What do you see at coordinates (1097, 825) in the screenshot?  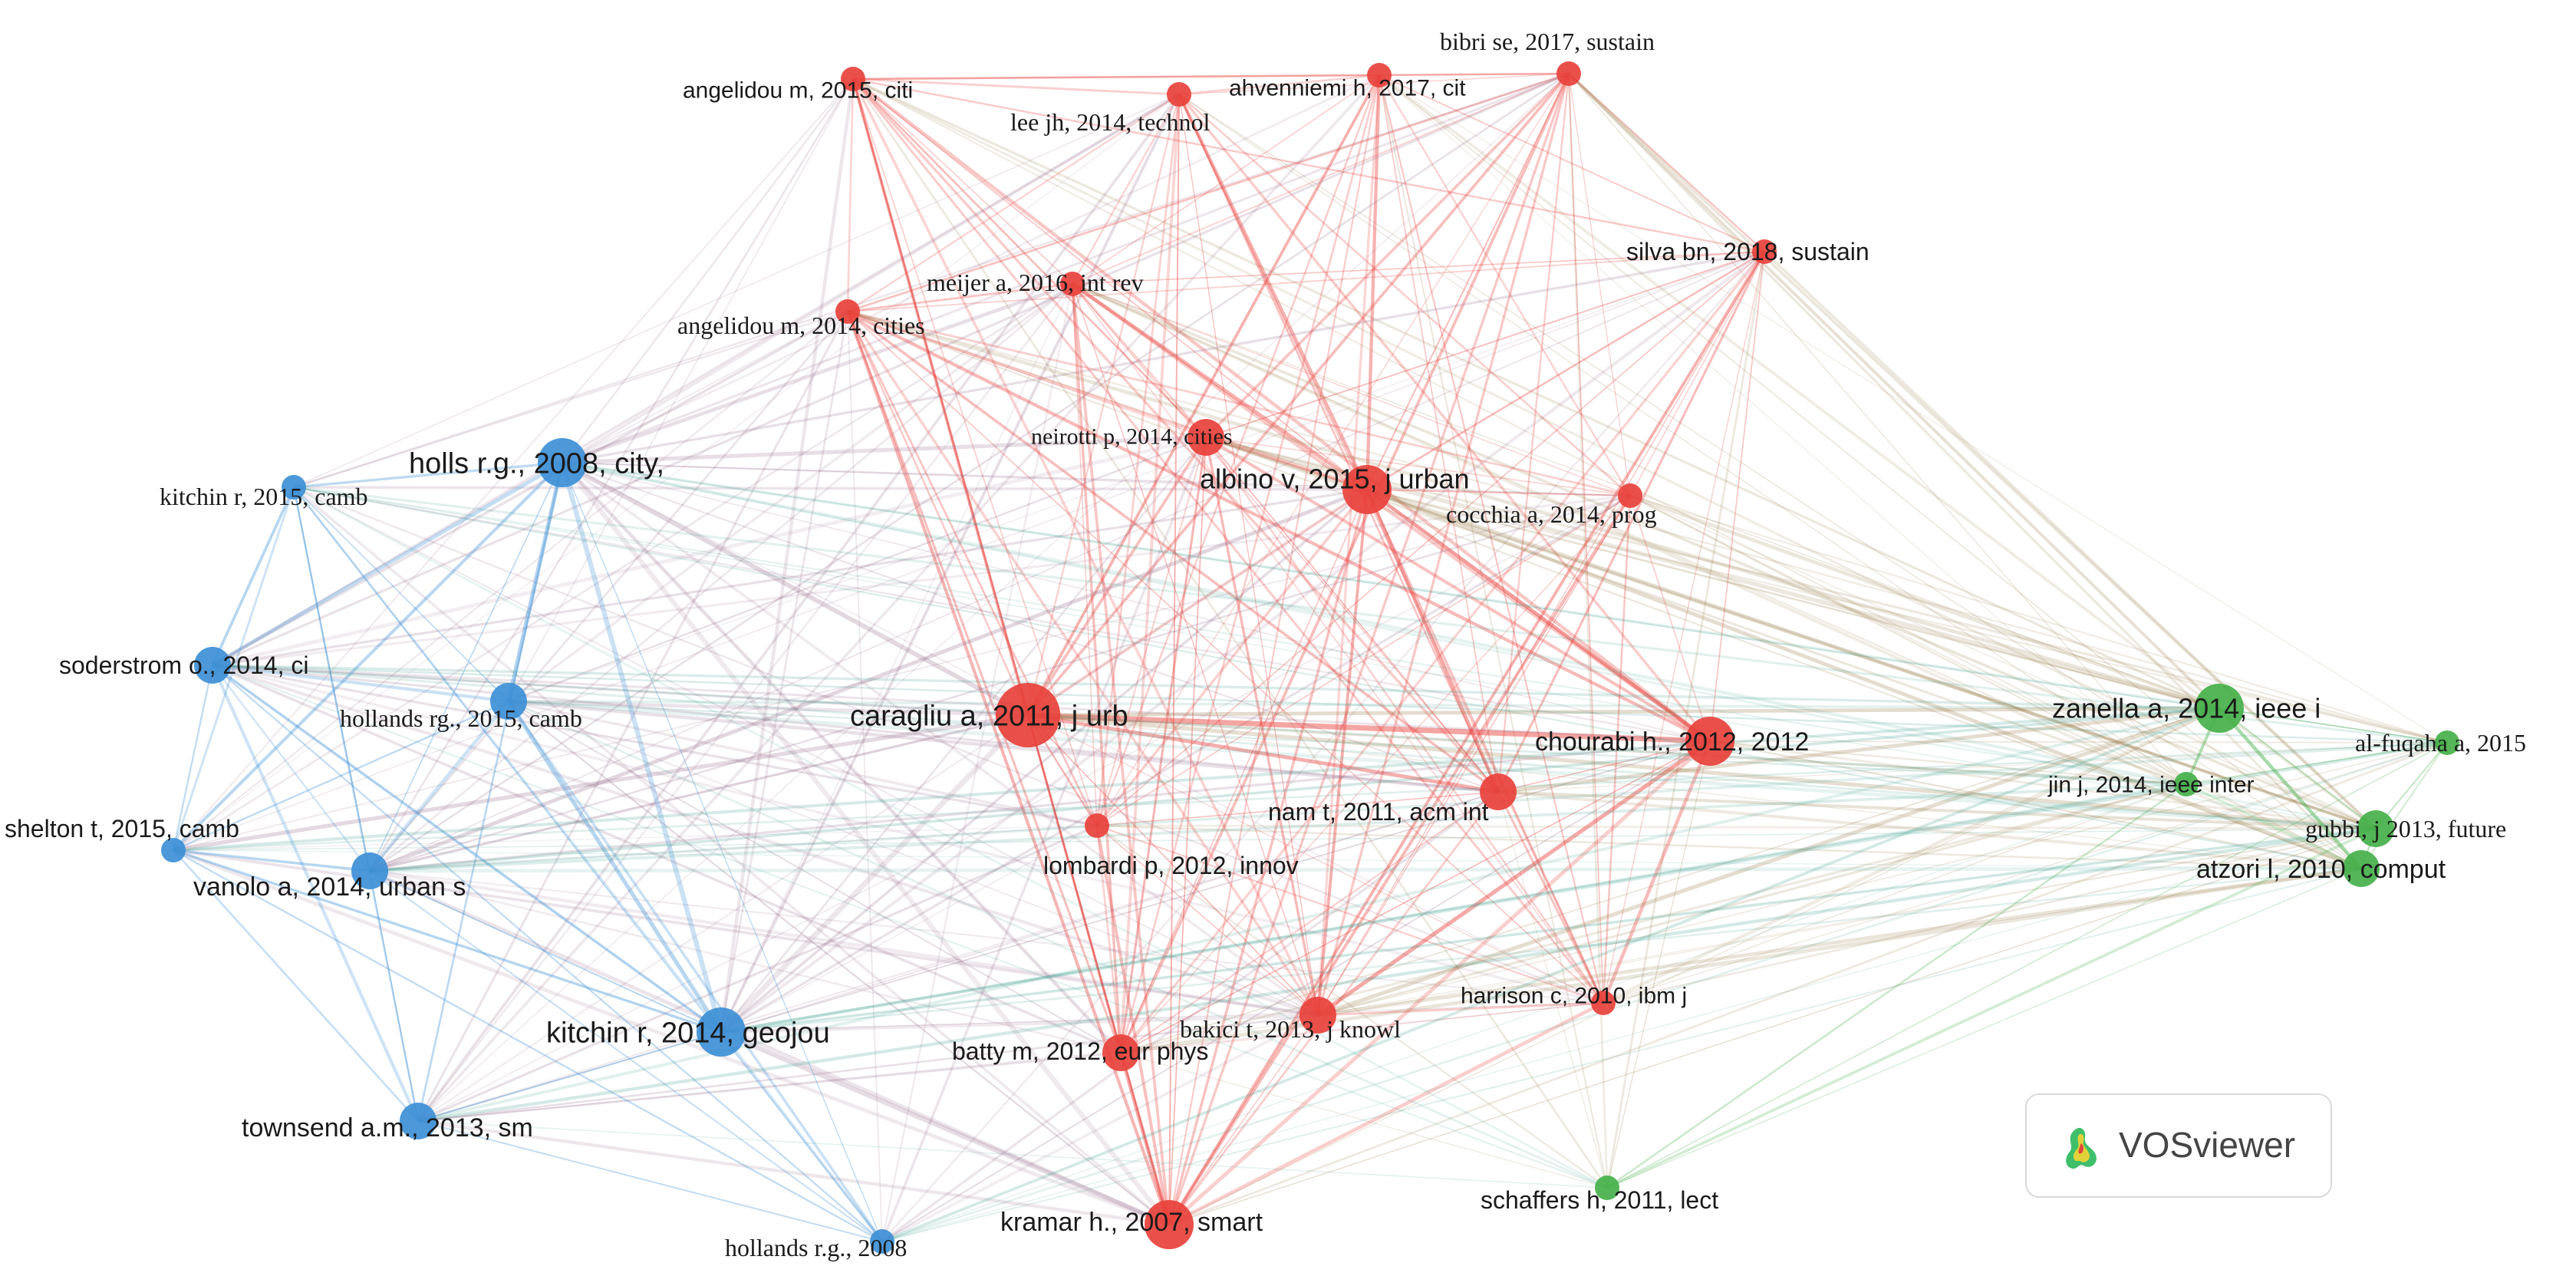 I see `node-lombardi2012` at bounding box center [1097, 825].